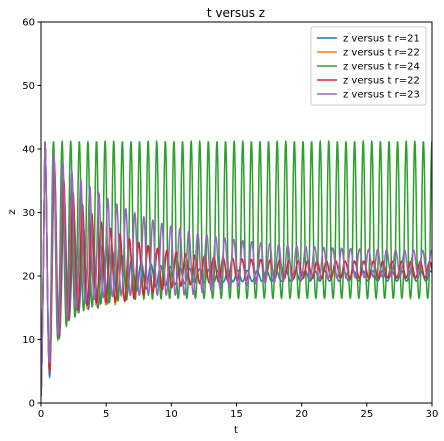  What do you see at coordinates (32, 404) in the screenshot?
I see `y-tick-label: 0` at bounding box center [32, 404].